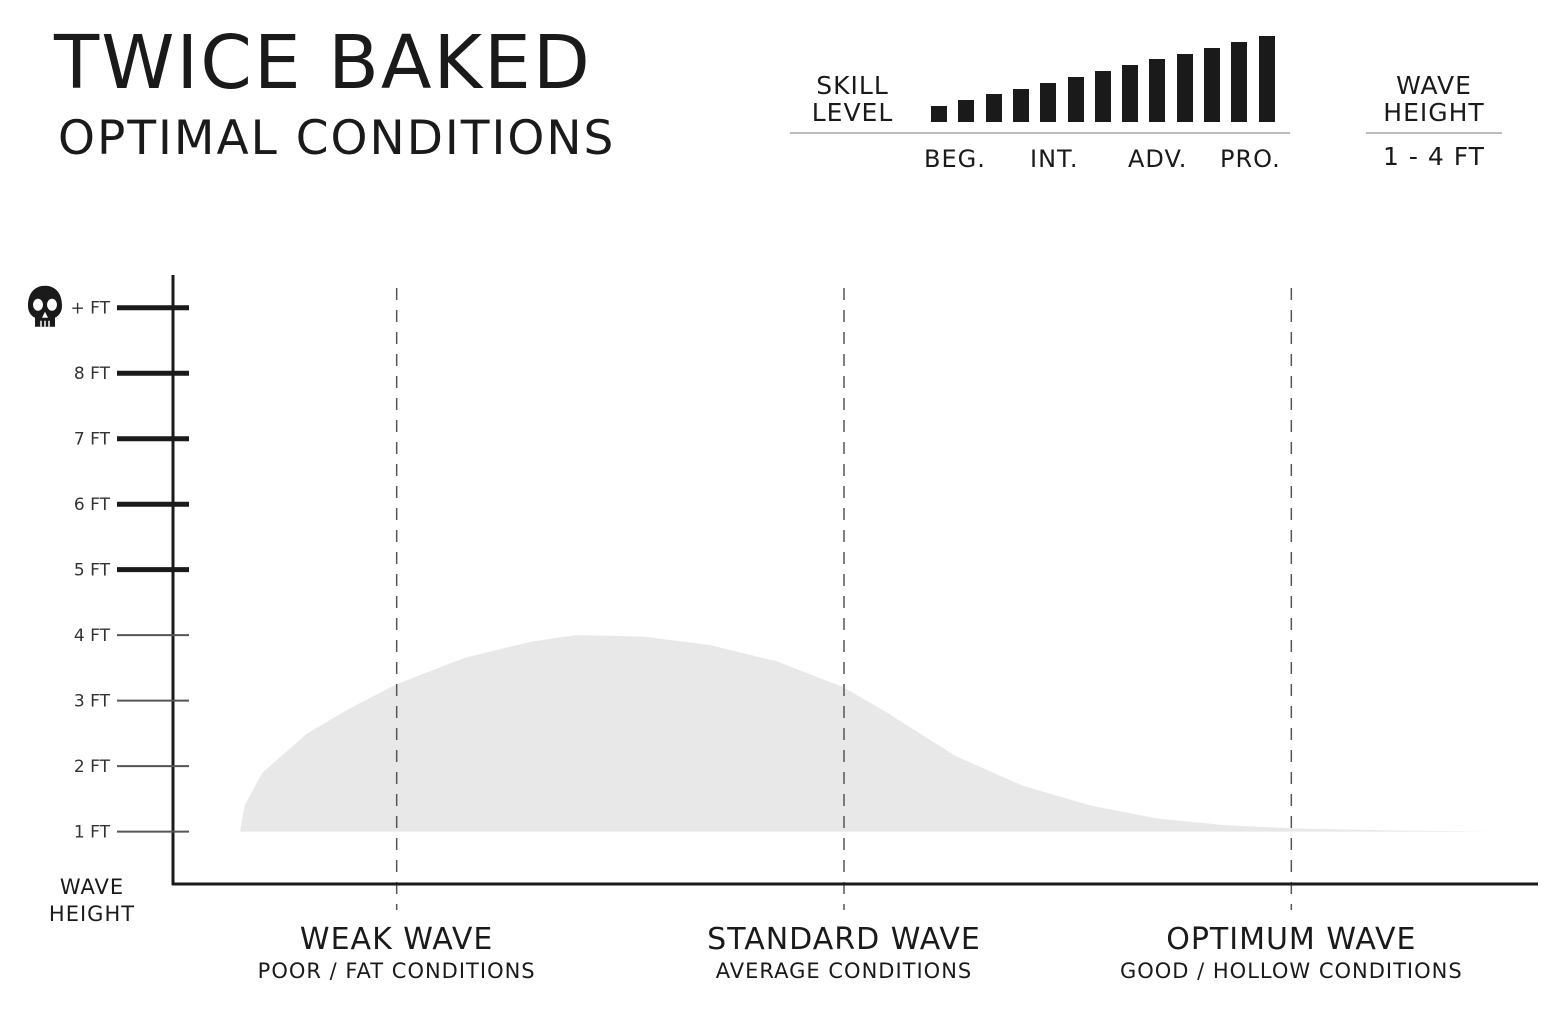 This screenshot has height=1026, width=1558. What do you see at coordinates (1434, 133) in the screenshot?
I see `wave-height-divider` at bounding box center [1434, 133].